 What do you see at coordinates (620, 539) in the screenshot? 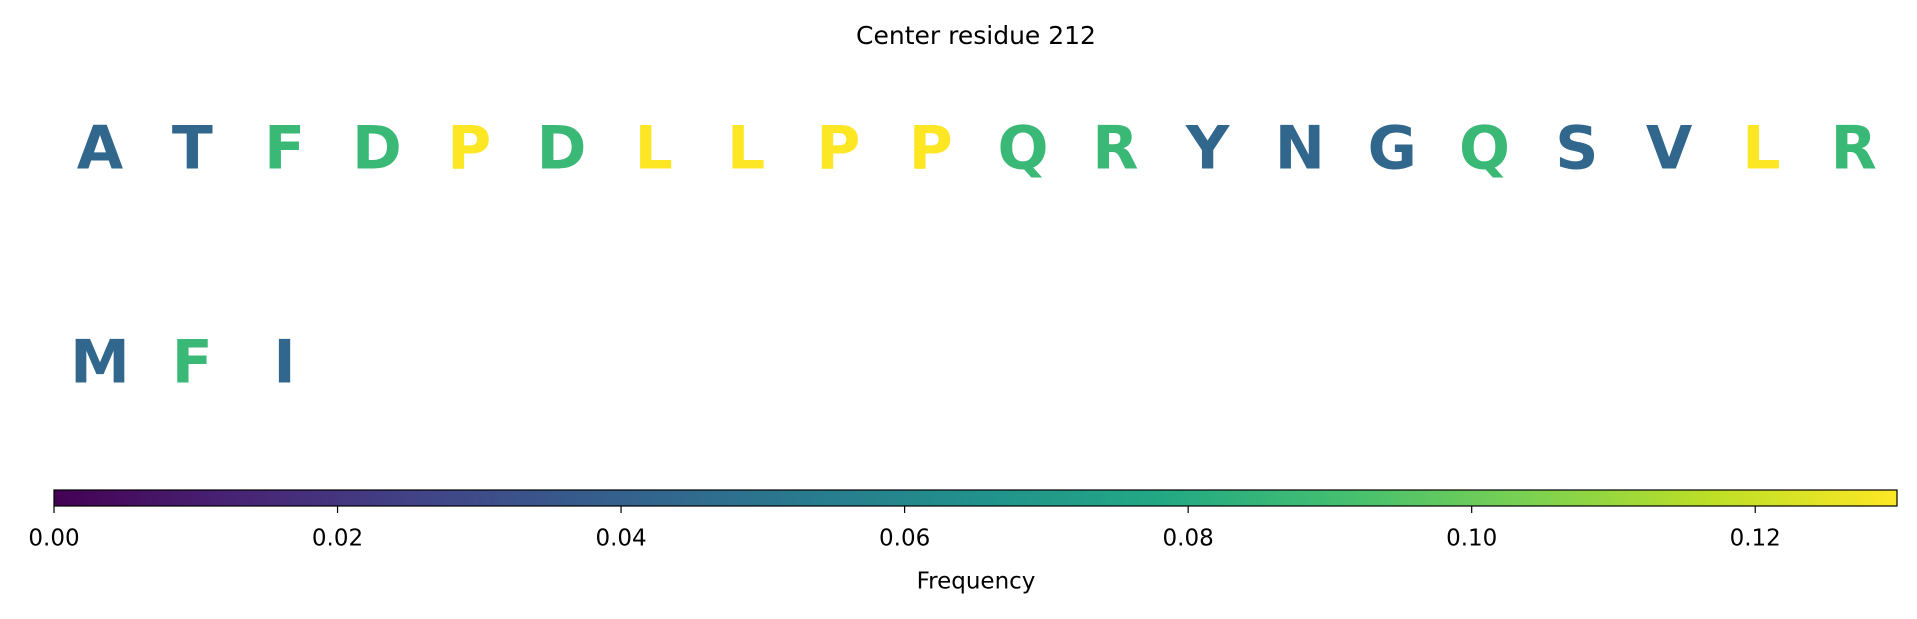
I see `colorbar-tick-label: 0.04` at bounding box center [620, 539].